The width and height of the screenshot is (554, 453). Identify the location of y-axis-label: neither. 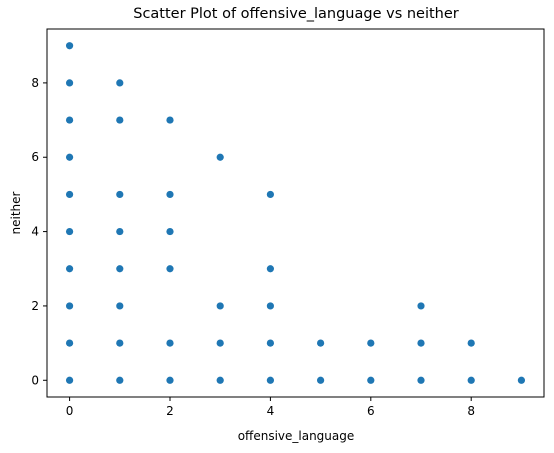
(16, 212).